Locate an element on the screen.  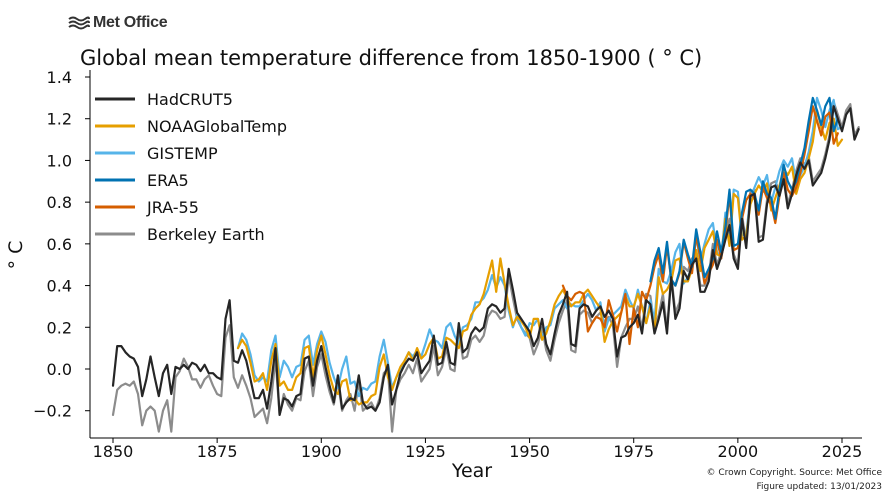
legend-label: HadCRUT5 is located at coordinates (190, 99).